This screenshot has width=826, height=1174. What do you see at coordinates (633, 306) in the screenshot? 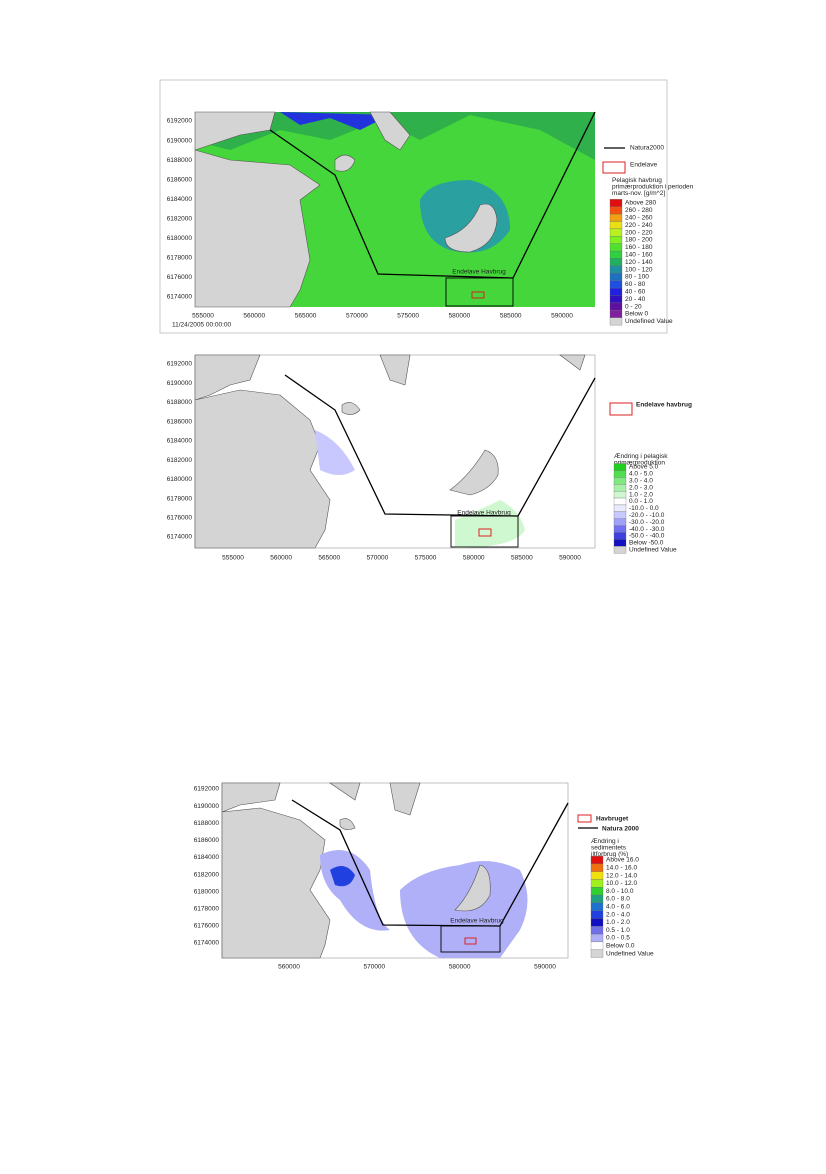
I see `legend-label: 0 - 20` at bounding box center [633, 306].